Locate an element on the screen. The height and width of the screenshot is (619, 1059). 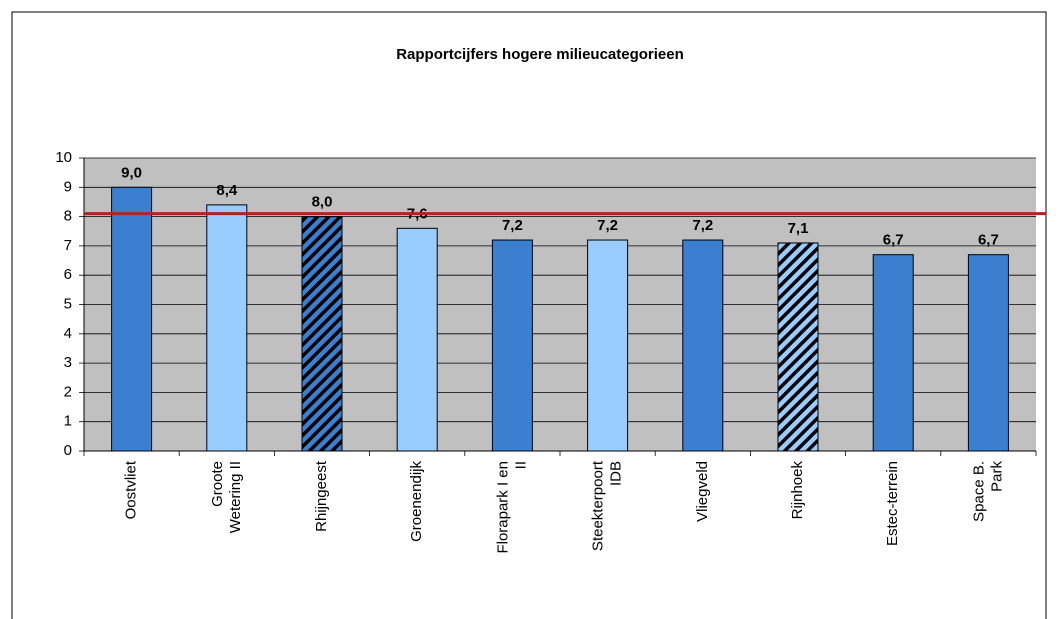
x-tick-label: Florapark I enII is located at coordinates (511, 507).